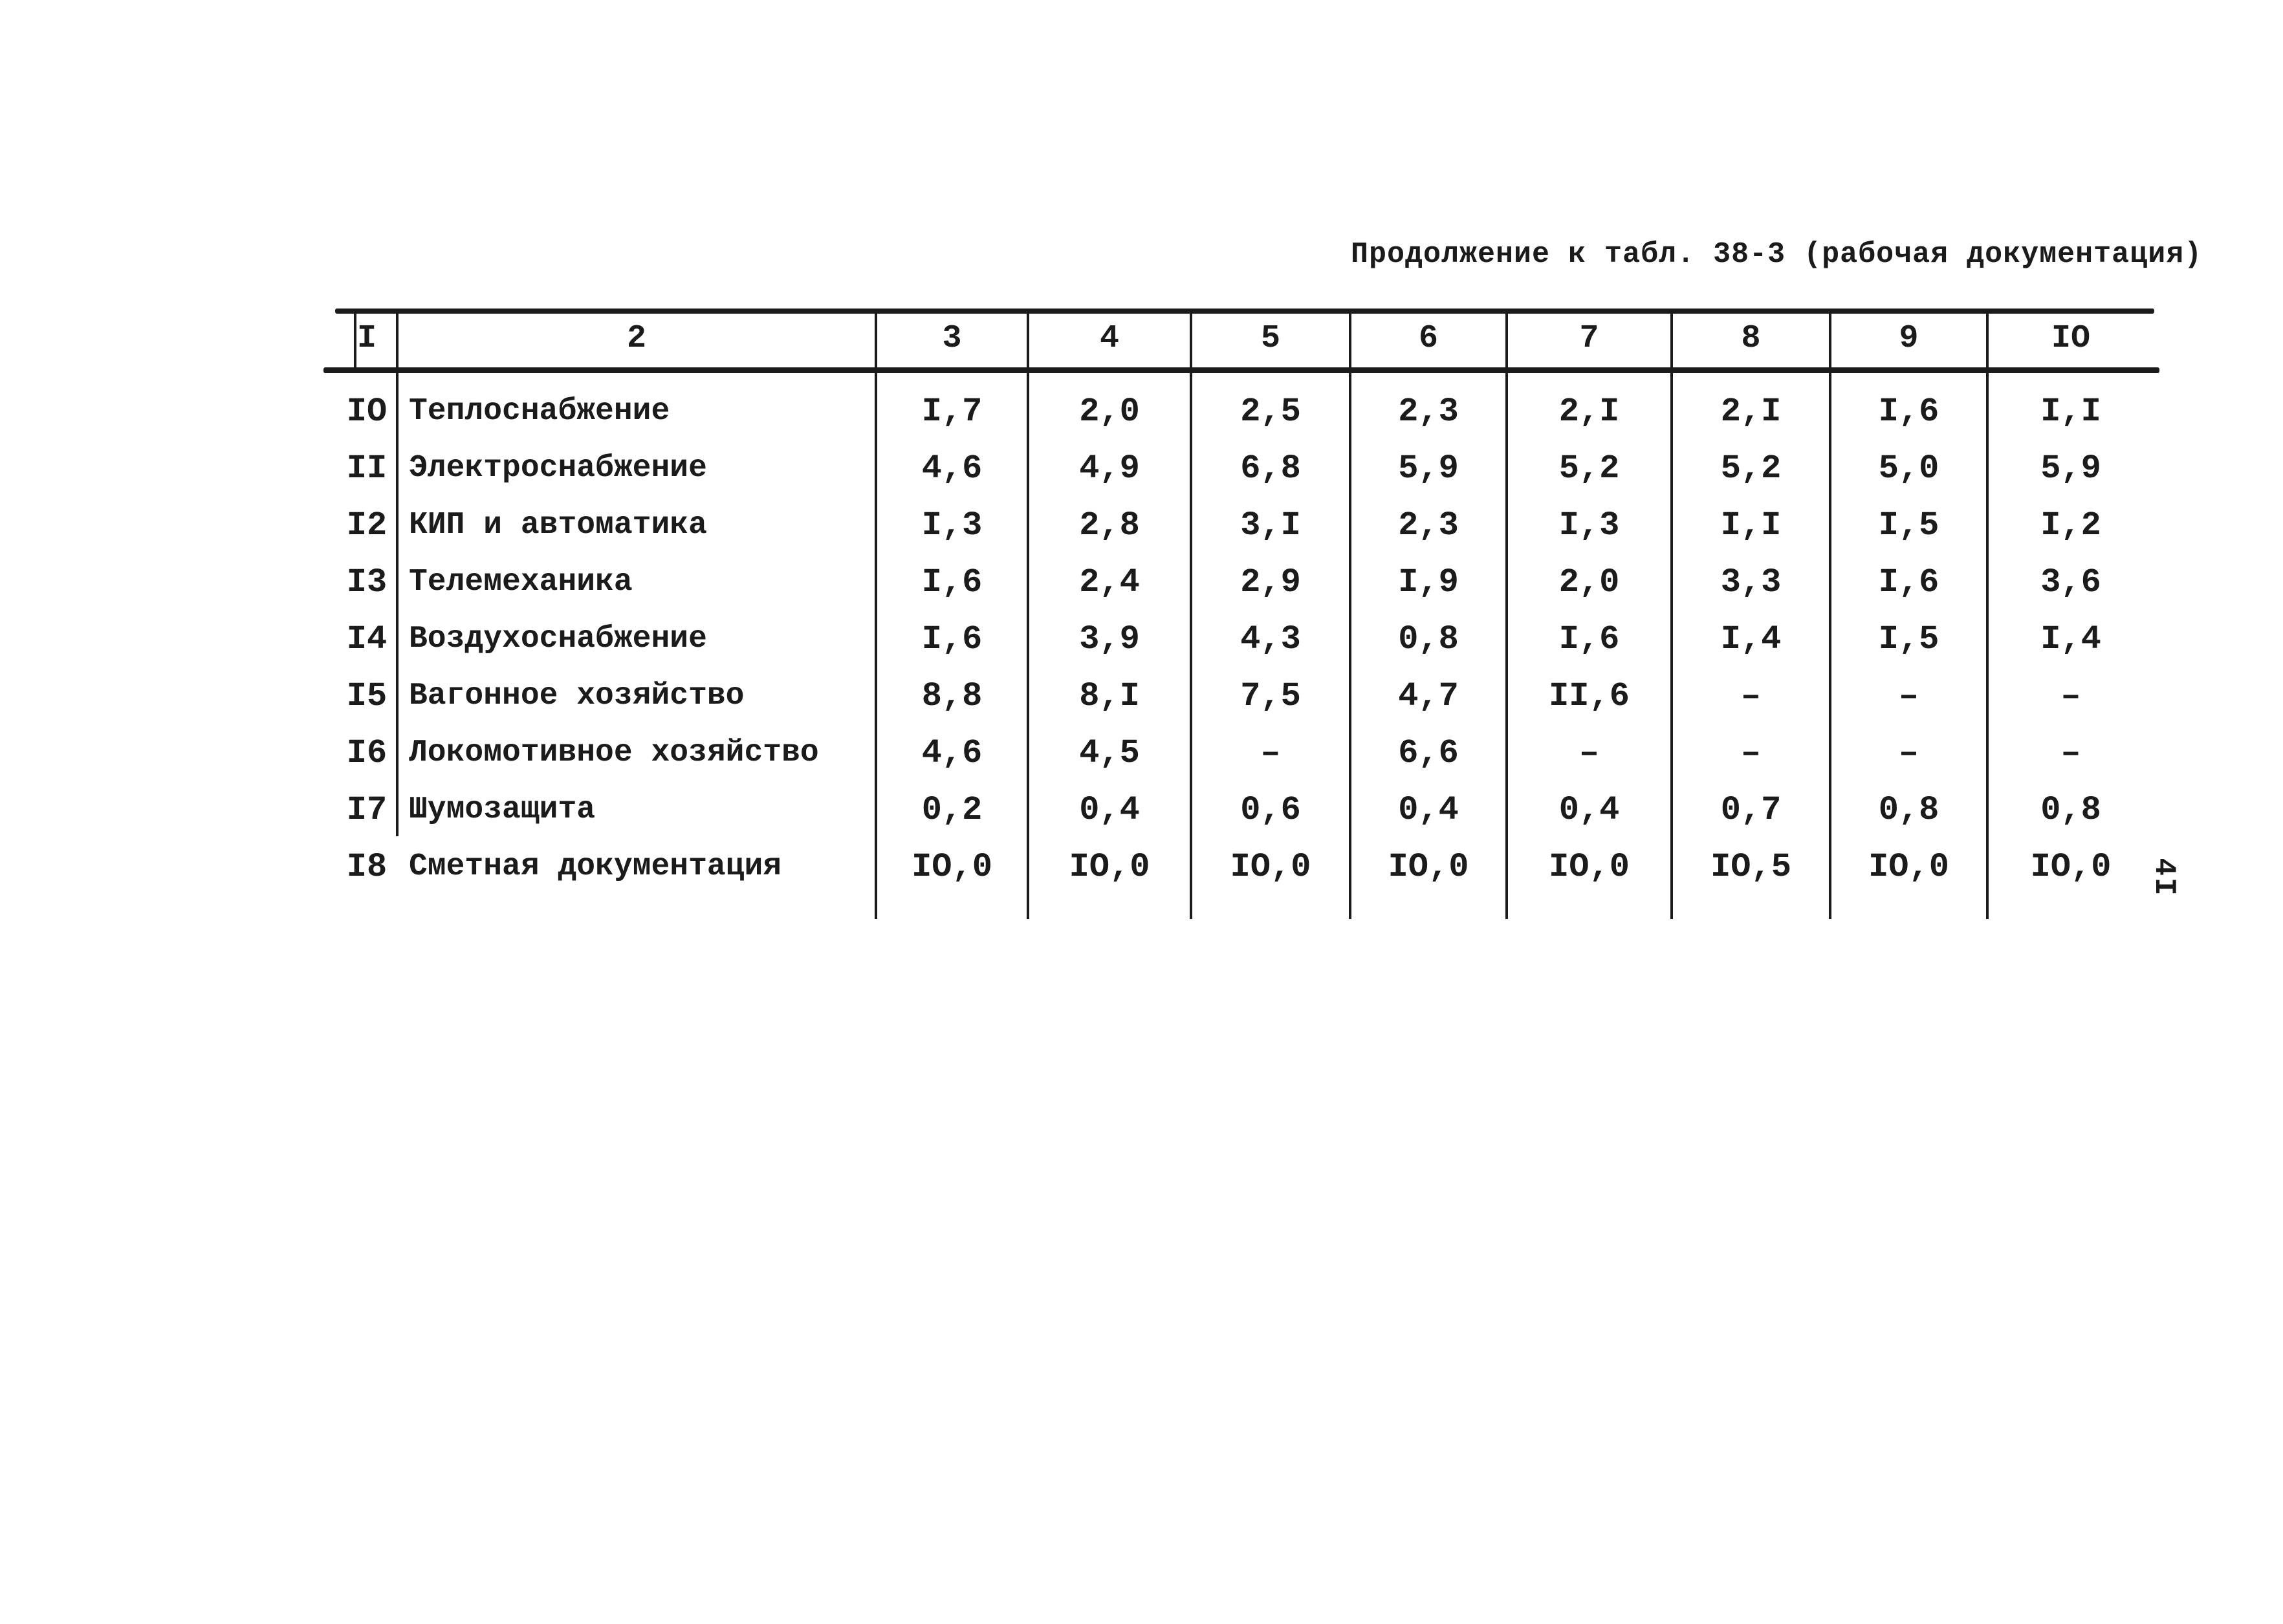  Describe the element at coordinates (1245, 753) in the screenshot. I see `table-row: I6 Локомотивное хозяйство 4,6 4,5 – 6,6 – – – –` at that location.